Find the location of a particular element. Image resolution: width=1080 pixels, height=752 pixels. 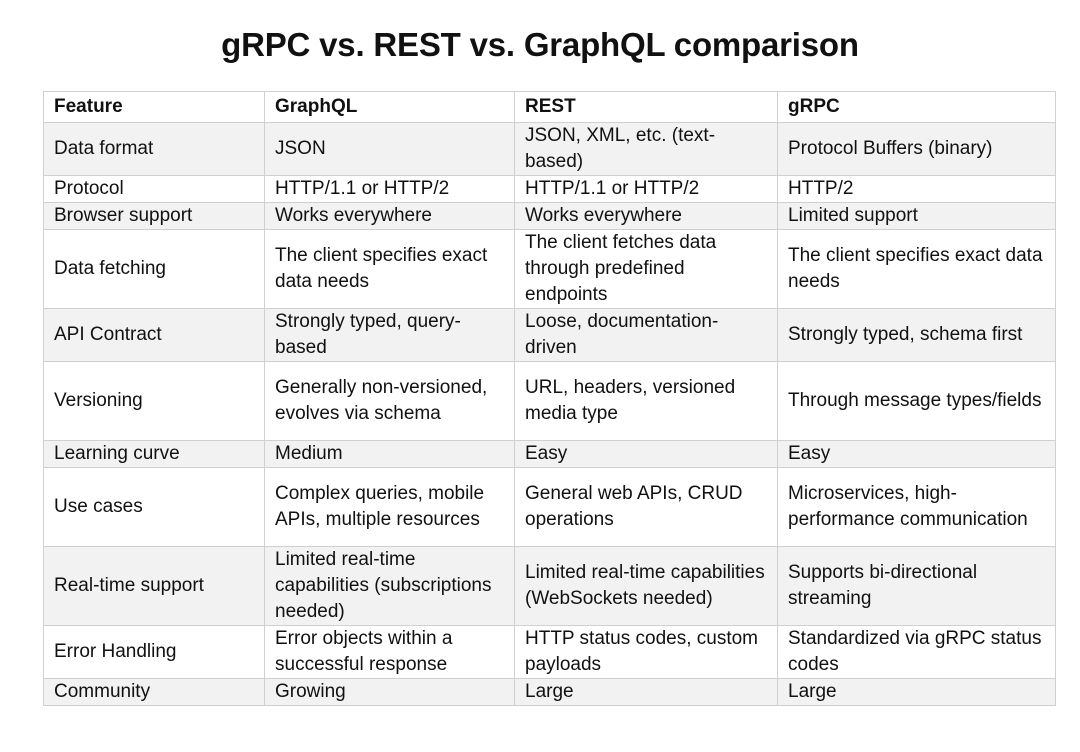

table-header: Feature GraphQL REST gRPC is located at coordinates (549, 107).